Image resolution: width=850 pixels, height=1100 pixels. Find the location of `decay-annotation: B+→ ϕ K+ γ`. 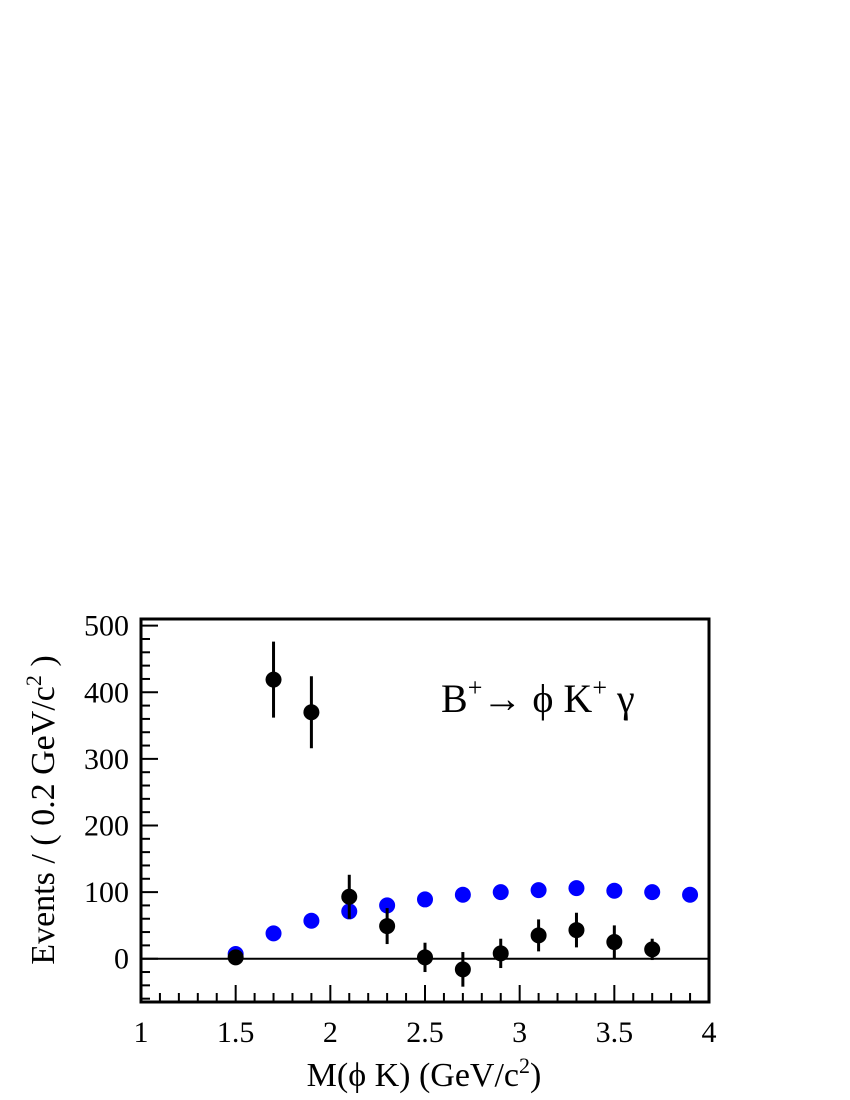

decay-annotation: B+→ ϕ K+ γ is located at coordinates (538, 697).